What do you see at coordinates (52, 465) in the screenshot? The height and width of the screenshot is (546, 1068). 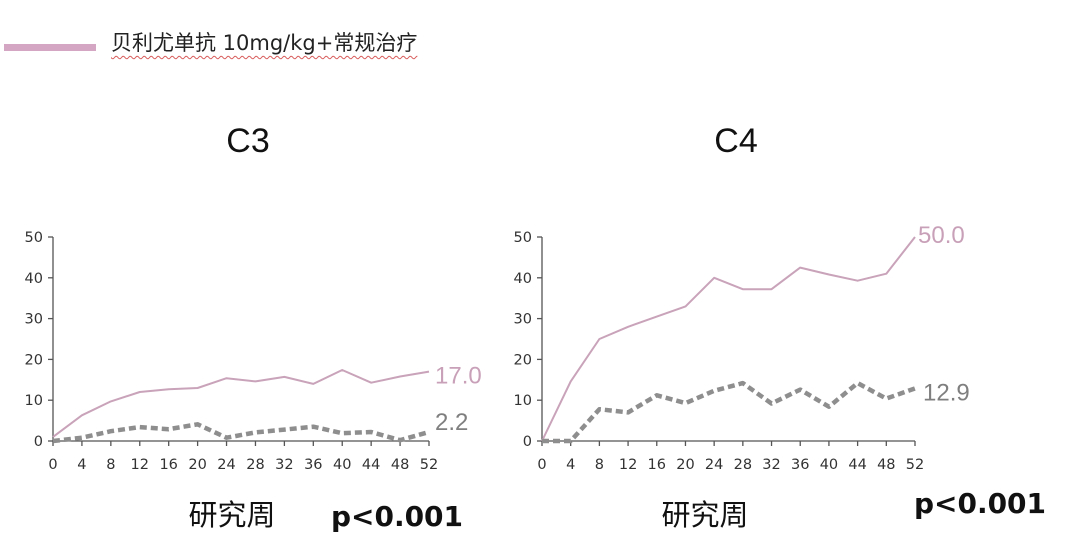 I see `chart-0-x-tick-label: 0` at bounding box center [52, 465].